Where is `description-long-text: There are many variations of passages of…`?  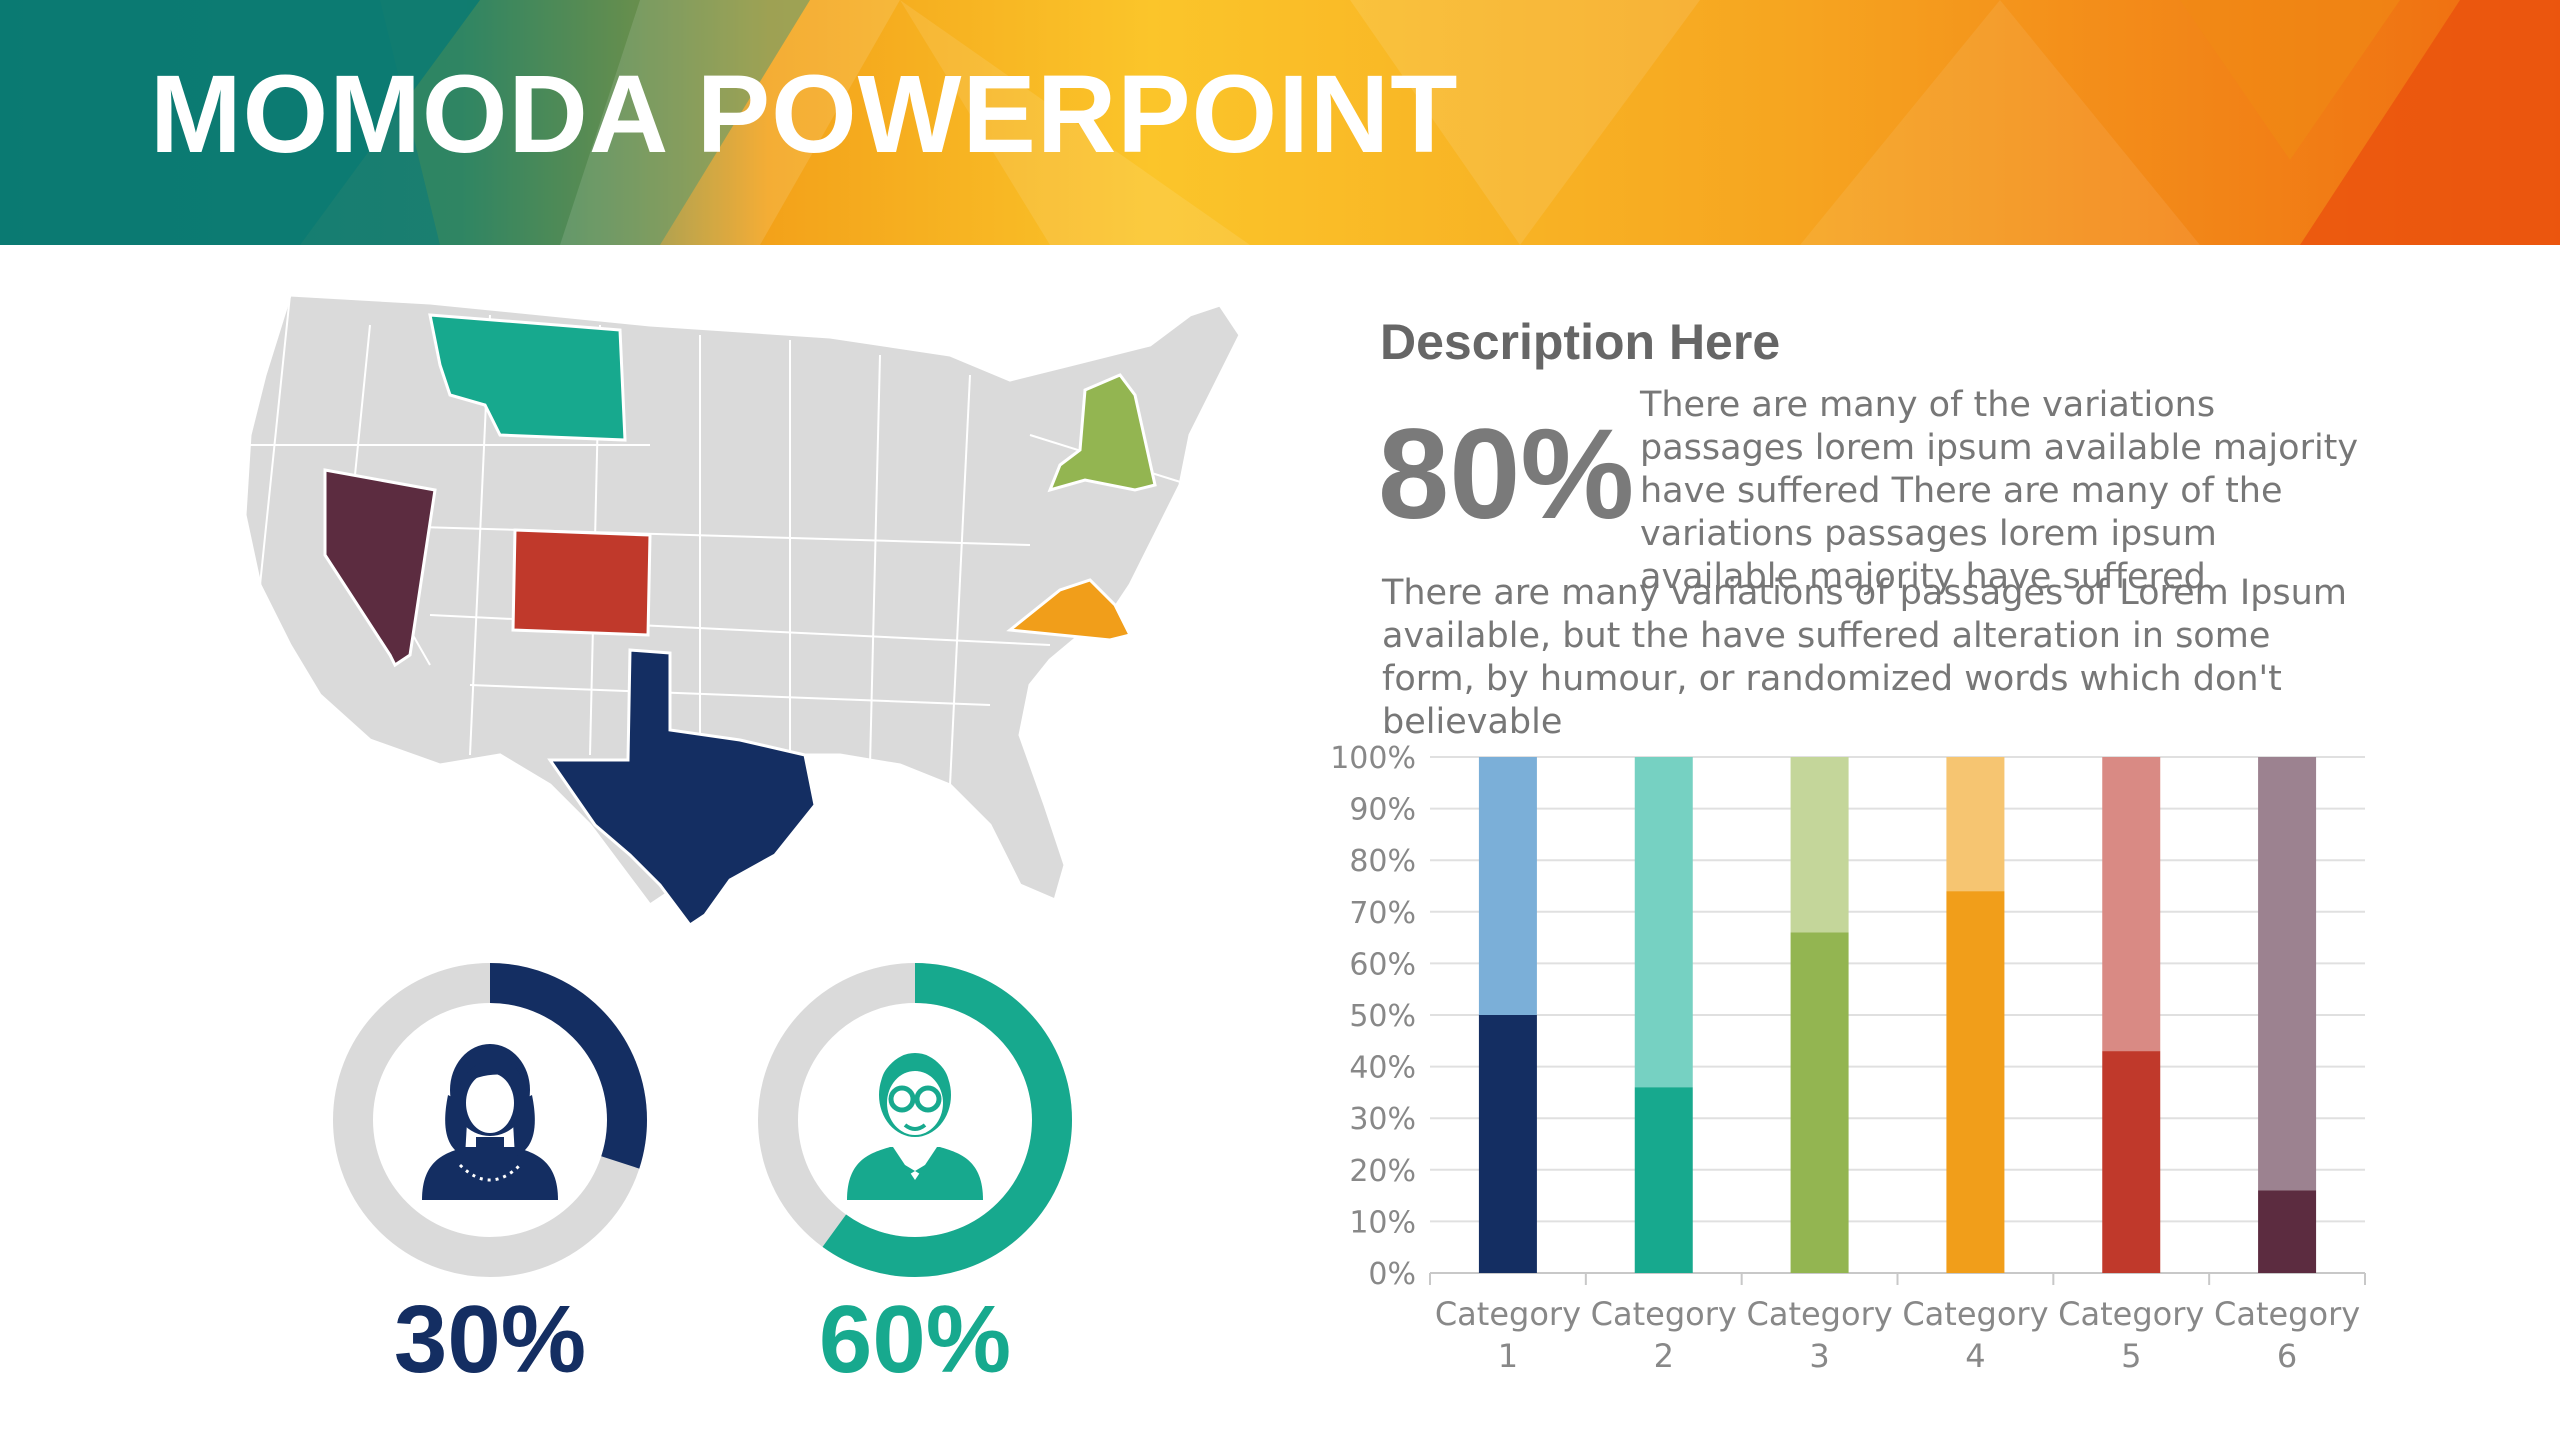
description-long-text: There are many variations of passages of… is located at coordinates (1864, 657).